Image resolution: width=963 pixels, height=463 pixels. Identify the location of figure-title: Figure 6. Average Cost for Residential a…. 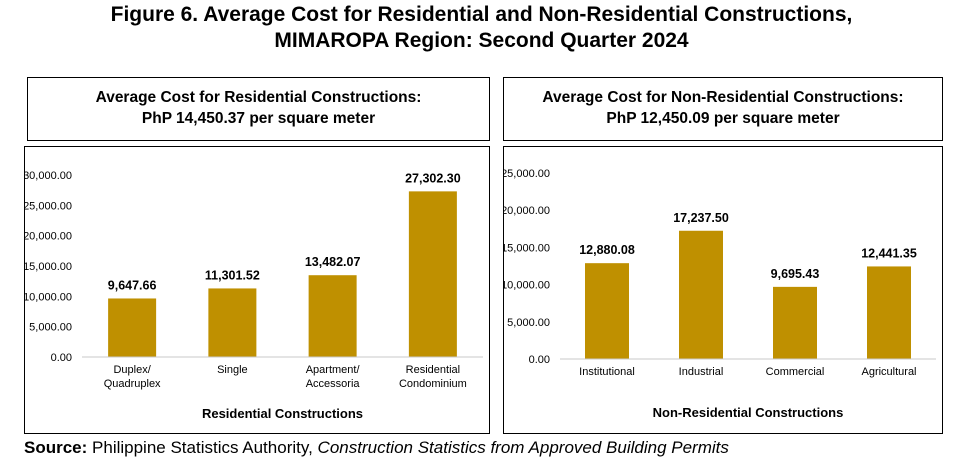
(481, 28).